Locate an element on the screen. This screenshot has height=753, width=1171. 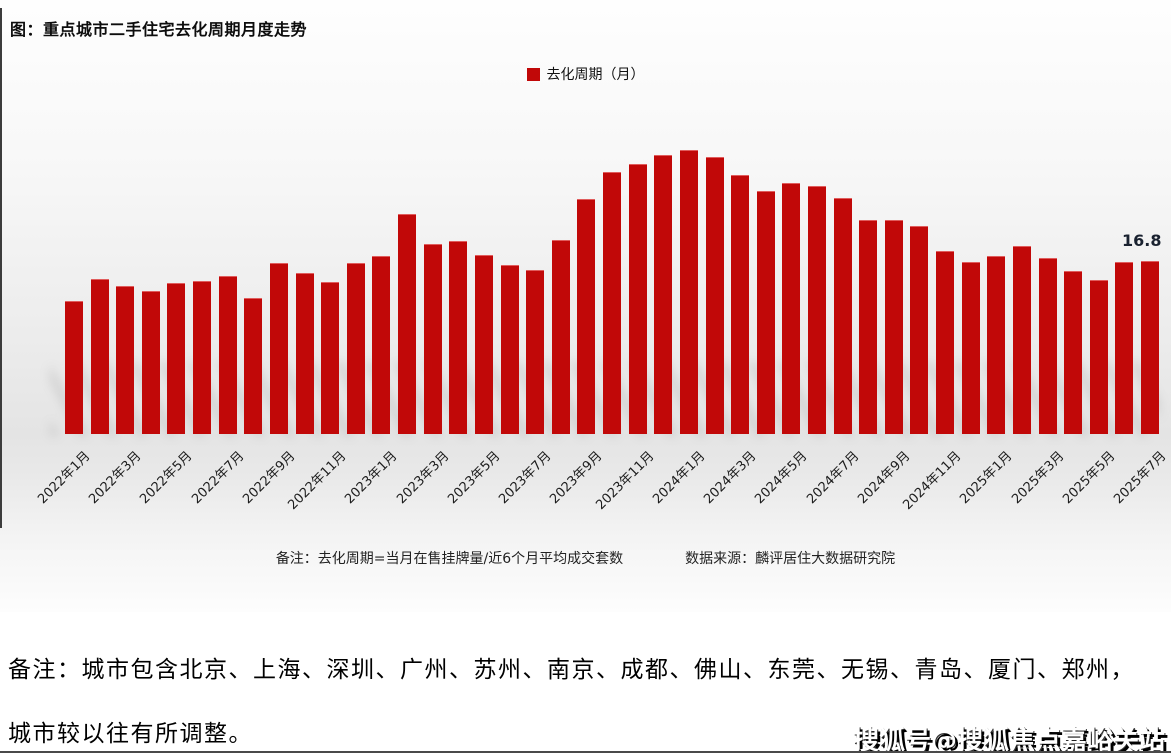
footnote-source: 数据来源：麟评居住大数据研究院 is located at coordinates (790, 559).